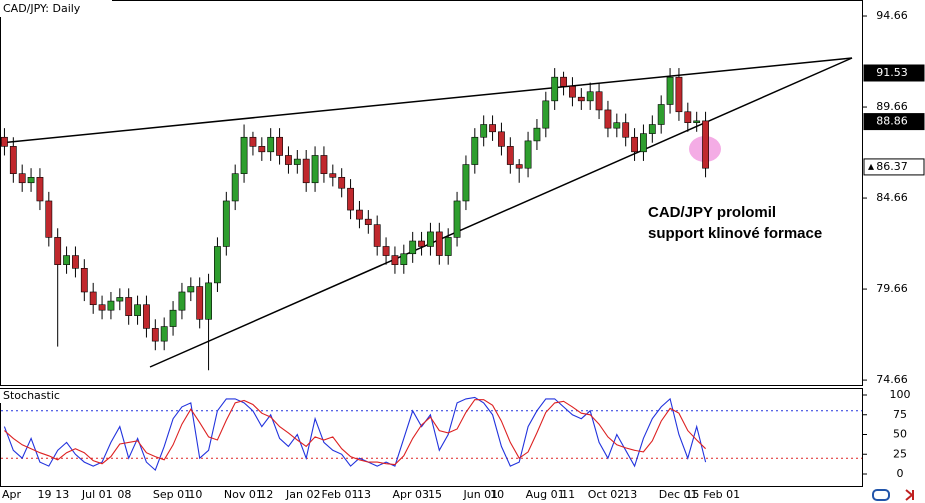 The height and width of the screenshot is (503, 925). What do you see at coordinates (678, 494) in the screenshot?
I see `x-tick-label: Dec 01` at bounding box center [678, 494].